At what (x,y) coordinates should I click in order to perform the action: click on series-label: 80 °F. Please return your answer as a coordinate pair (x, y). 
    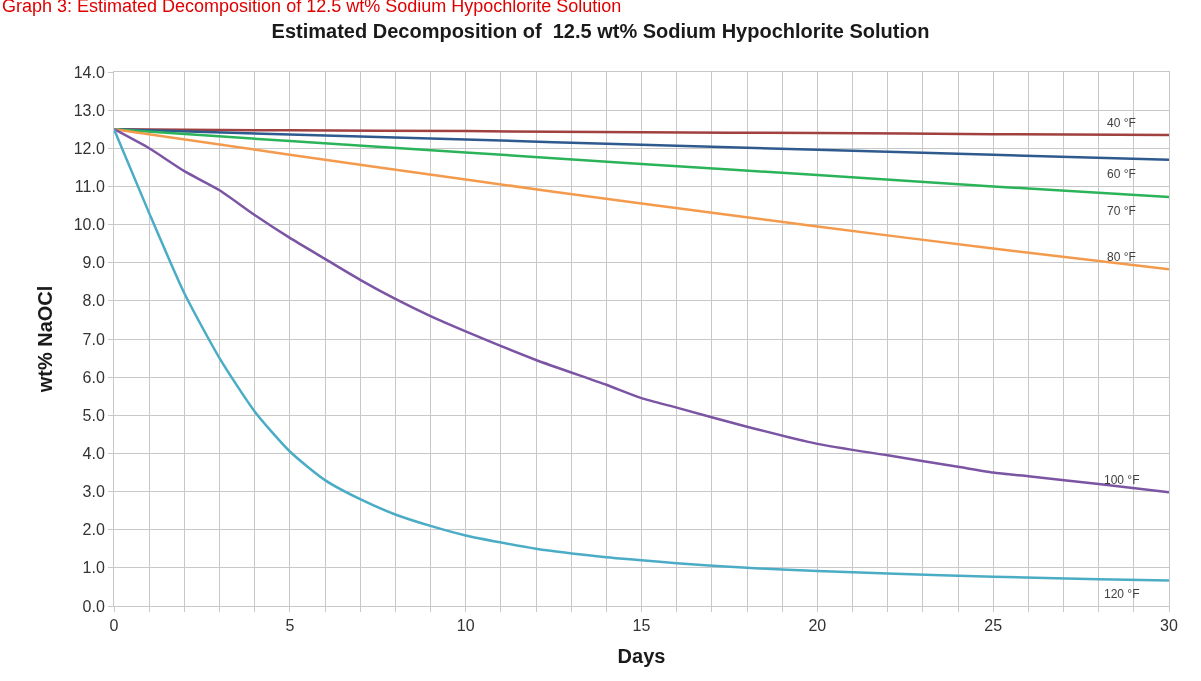
    Looking at the image, I should click on (1121, 257).